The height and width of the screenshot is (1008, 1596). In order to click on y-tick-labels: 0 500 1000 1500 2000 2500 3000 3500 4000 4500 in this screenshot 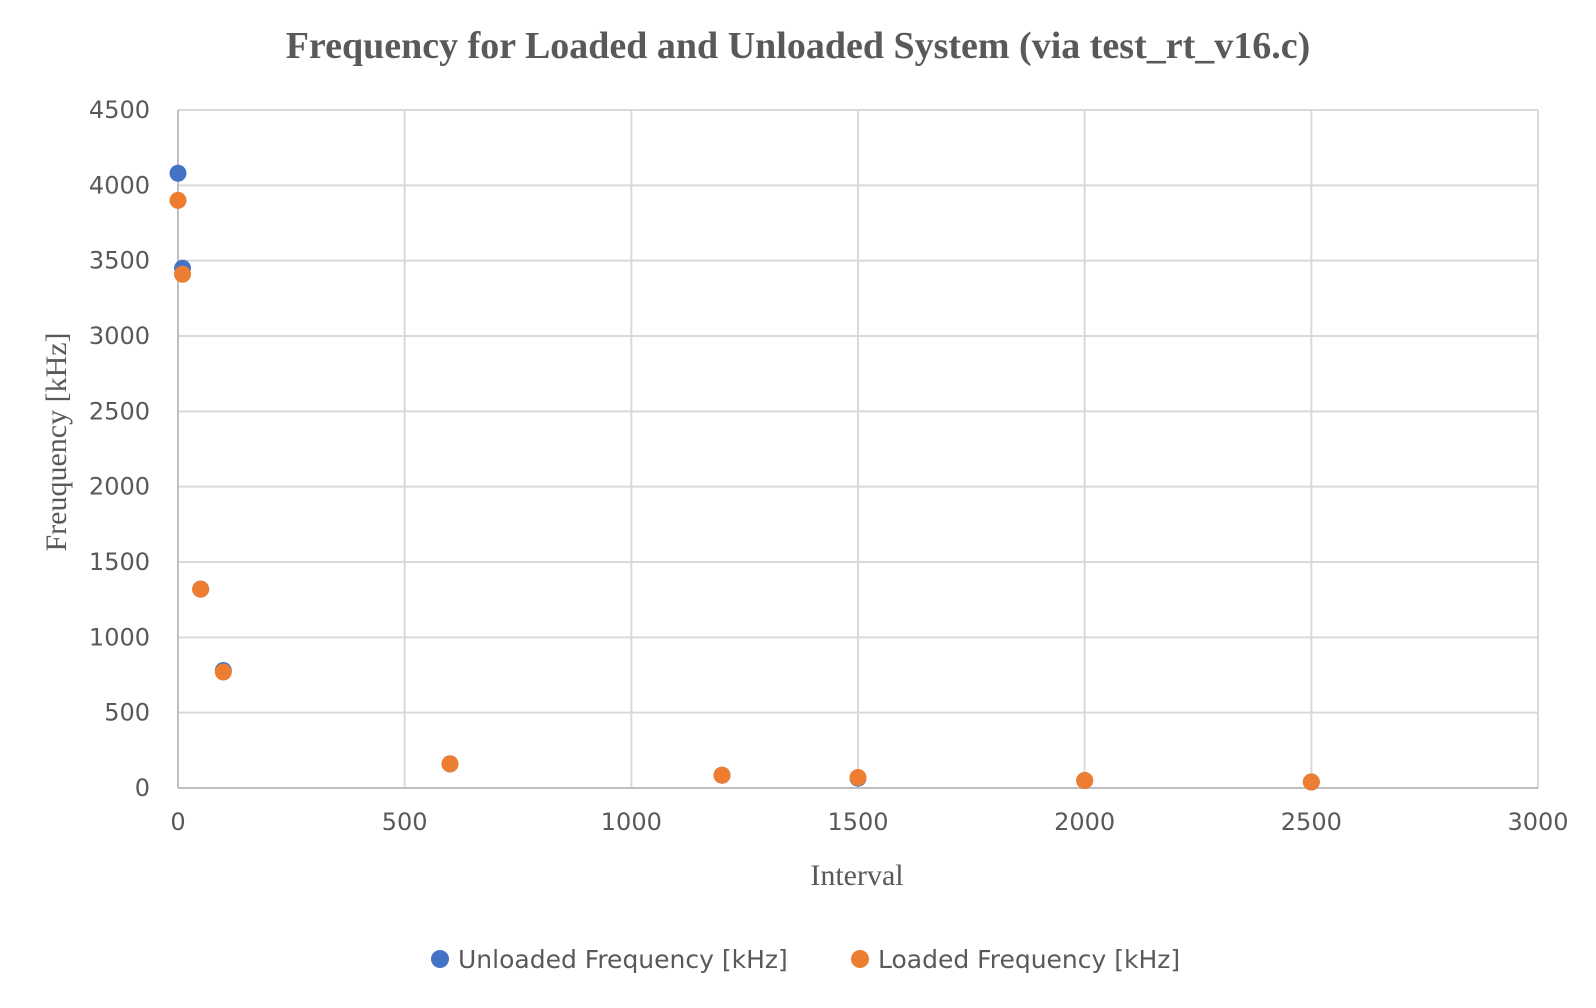, I will do `click(119, 449)`.